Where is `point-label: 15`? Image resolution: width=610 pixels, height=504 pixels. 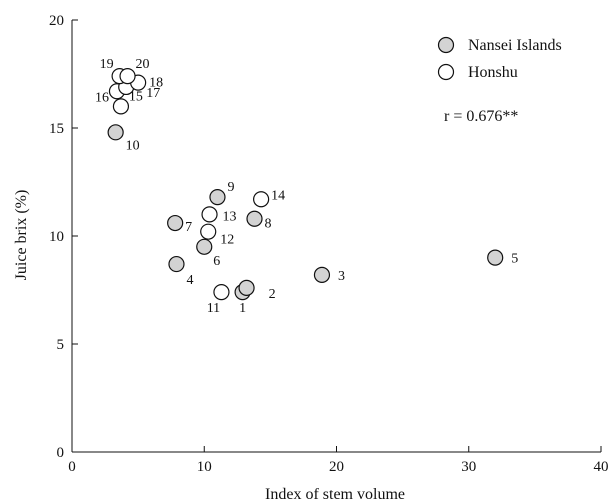 point-label: 15 is located at coordinates (136, 96).